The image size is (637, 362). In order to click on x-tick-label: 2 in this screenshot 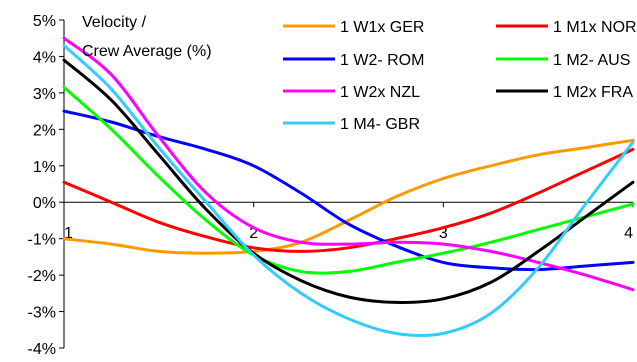, I will do `click(253, 233)`.